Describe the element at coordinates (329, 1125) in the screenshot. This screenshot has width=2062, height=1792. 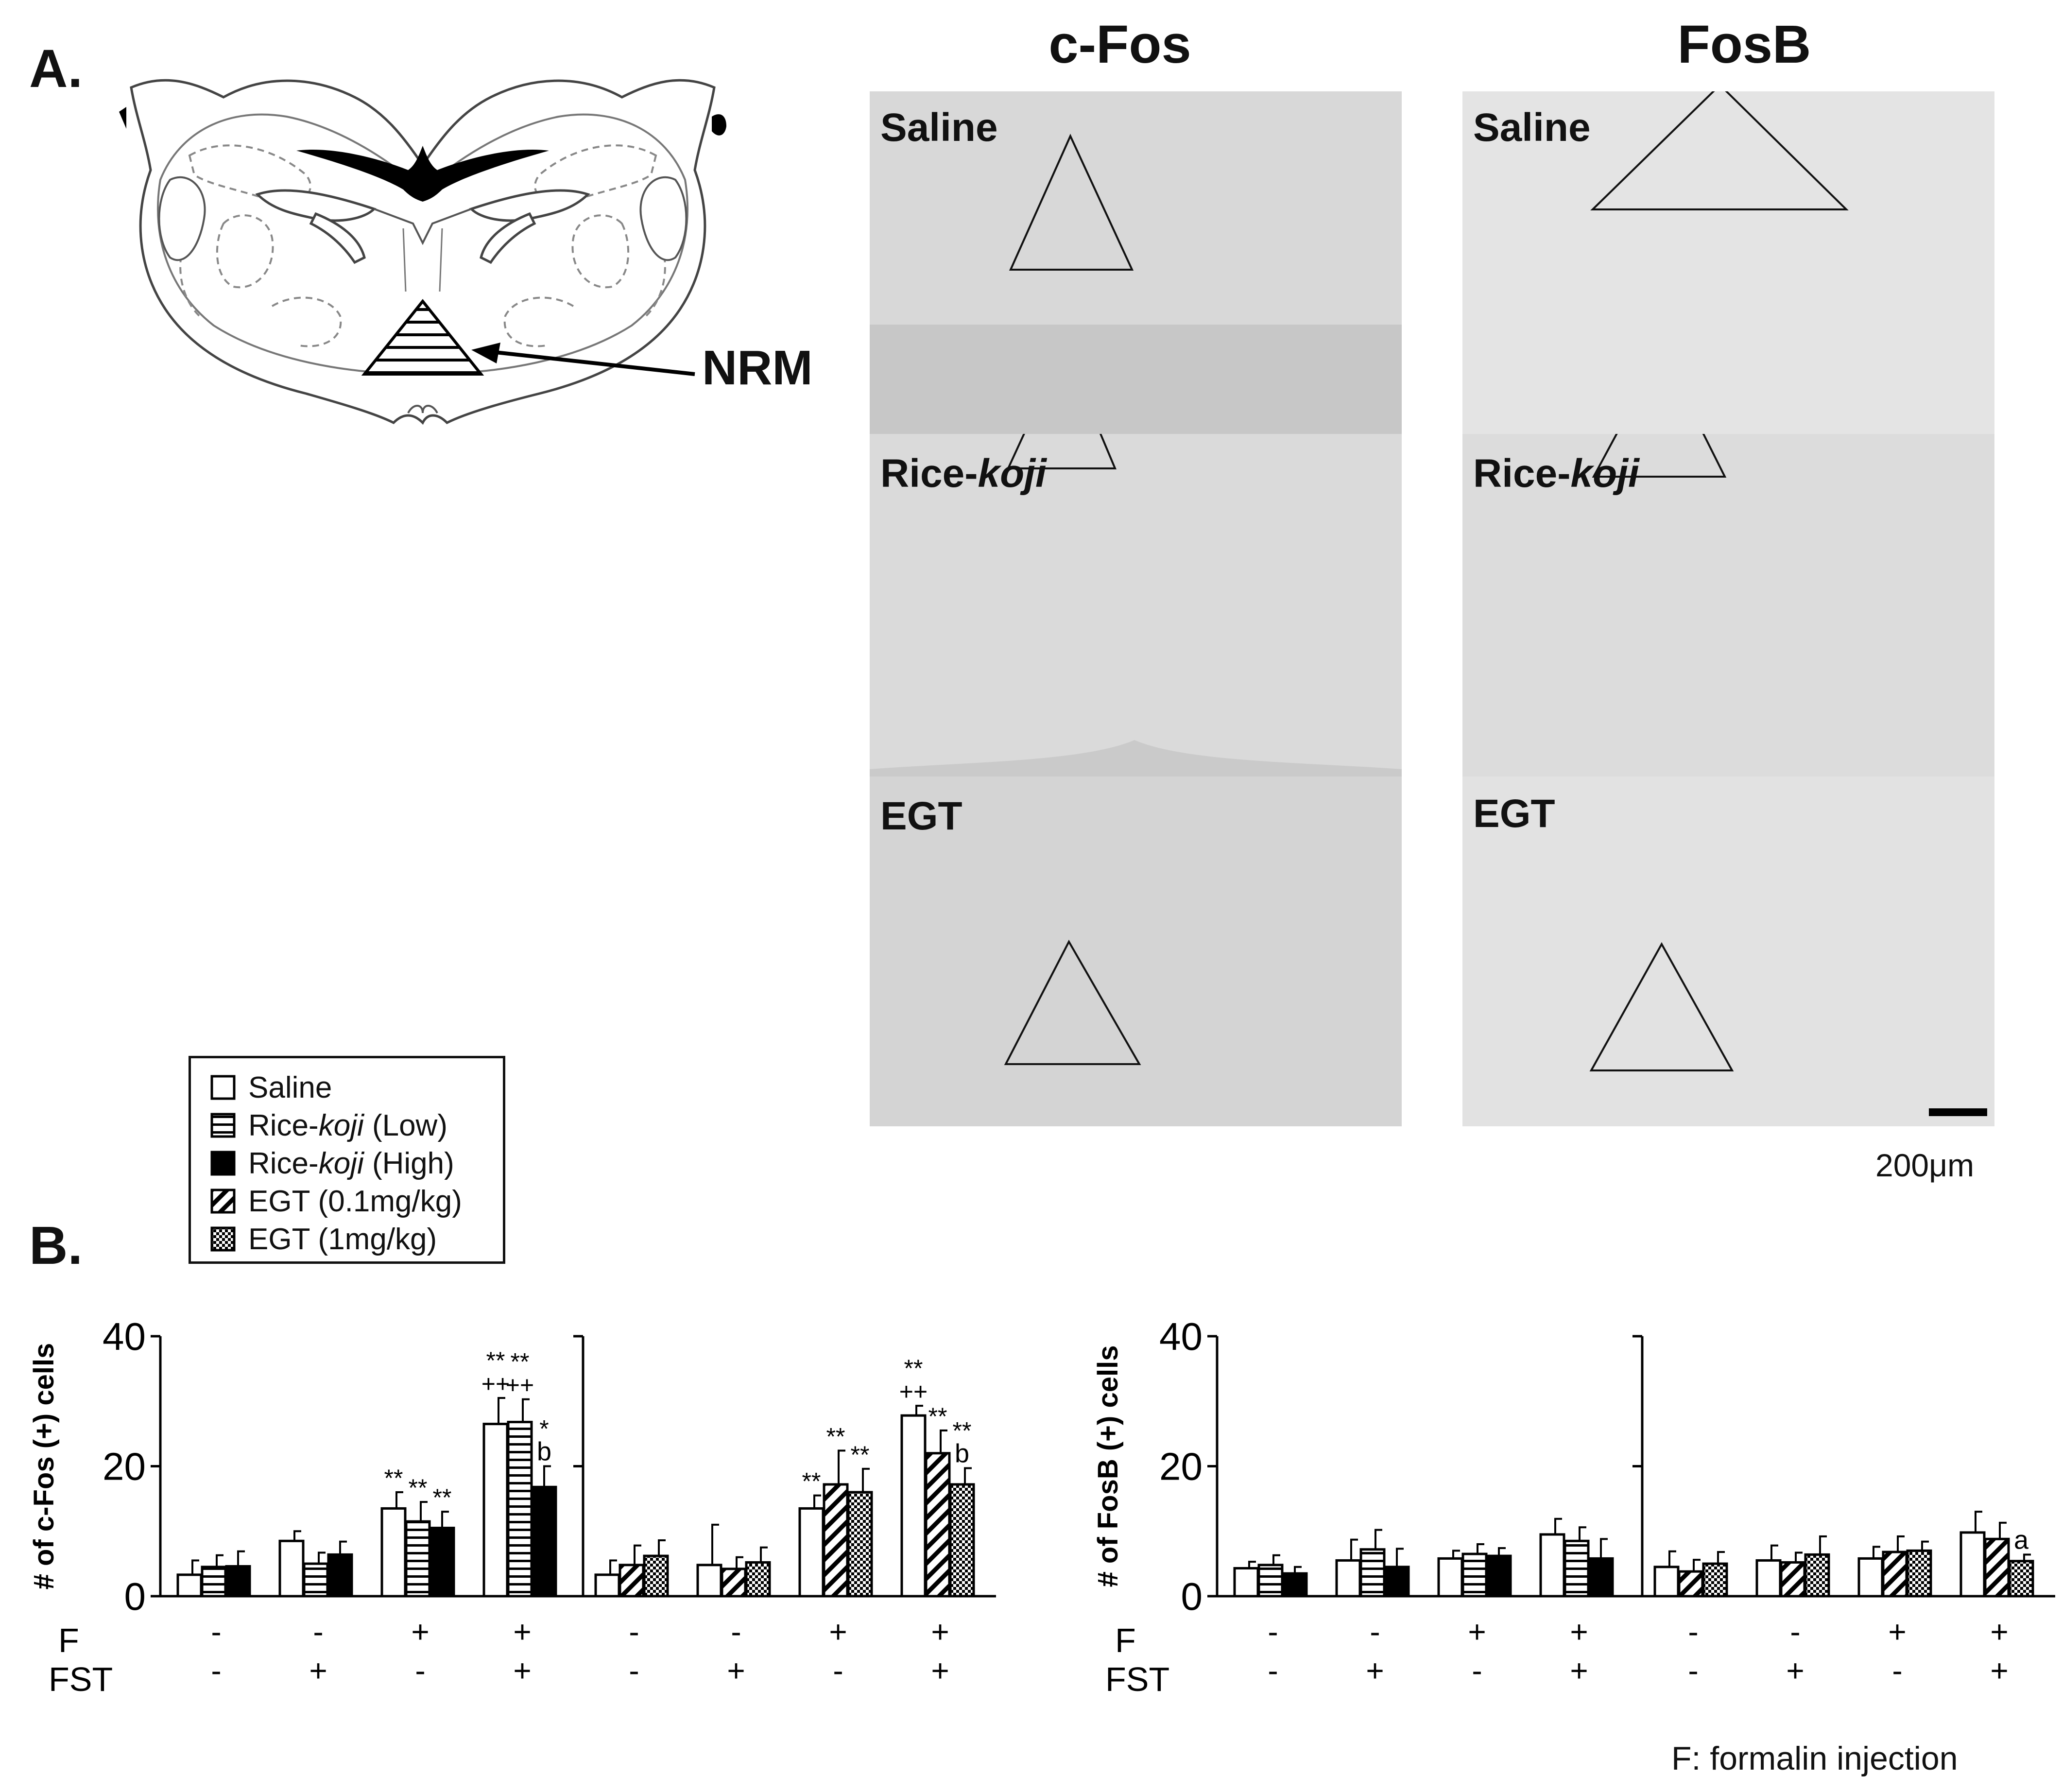
I see `legend-item-rice-low: Rice-koji (Low)` at that location.